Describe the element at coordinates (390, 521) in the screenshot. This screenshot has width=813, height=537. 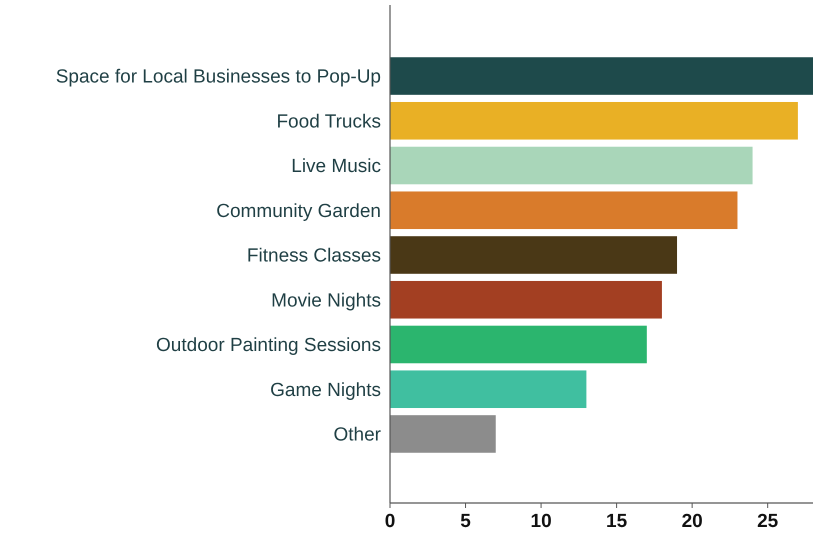
I see `x-tick-label: 0` at that location.